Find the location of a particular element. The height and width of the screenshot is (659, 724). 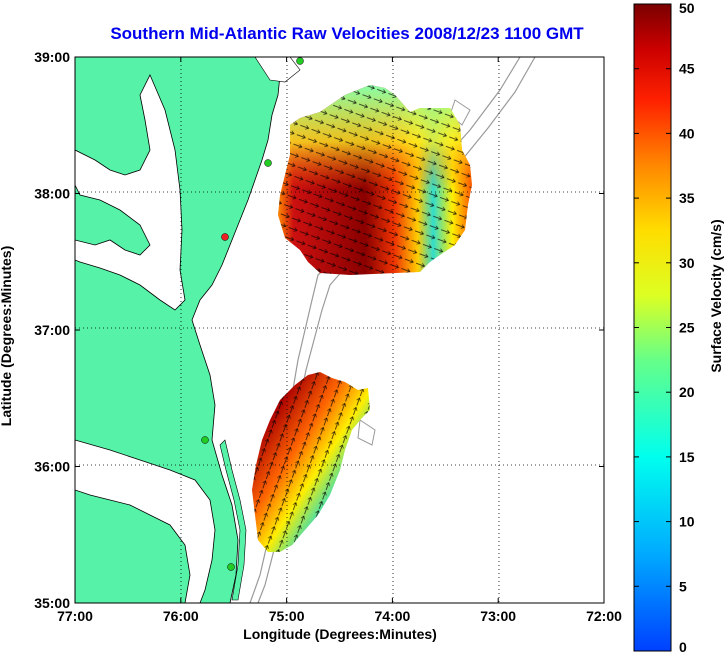

velocity-vectors-north is located at coordinates (375, 180).